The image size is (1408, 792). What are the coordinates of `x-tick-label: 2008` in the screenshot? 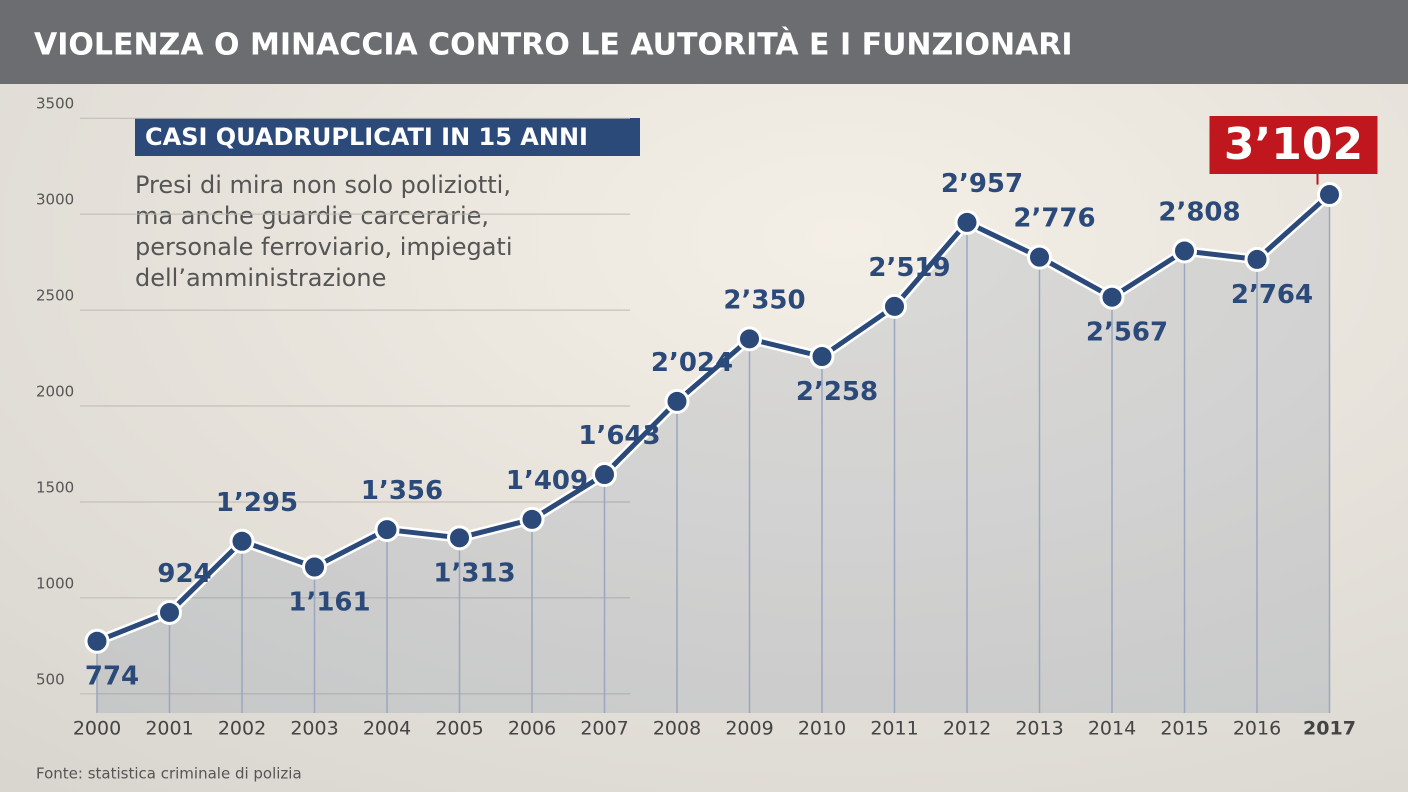 It's located at (677, 729).